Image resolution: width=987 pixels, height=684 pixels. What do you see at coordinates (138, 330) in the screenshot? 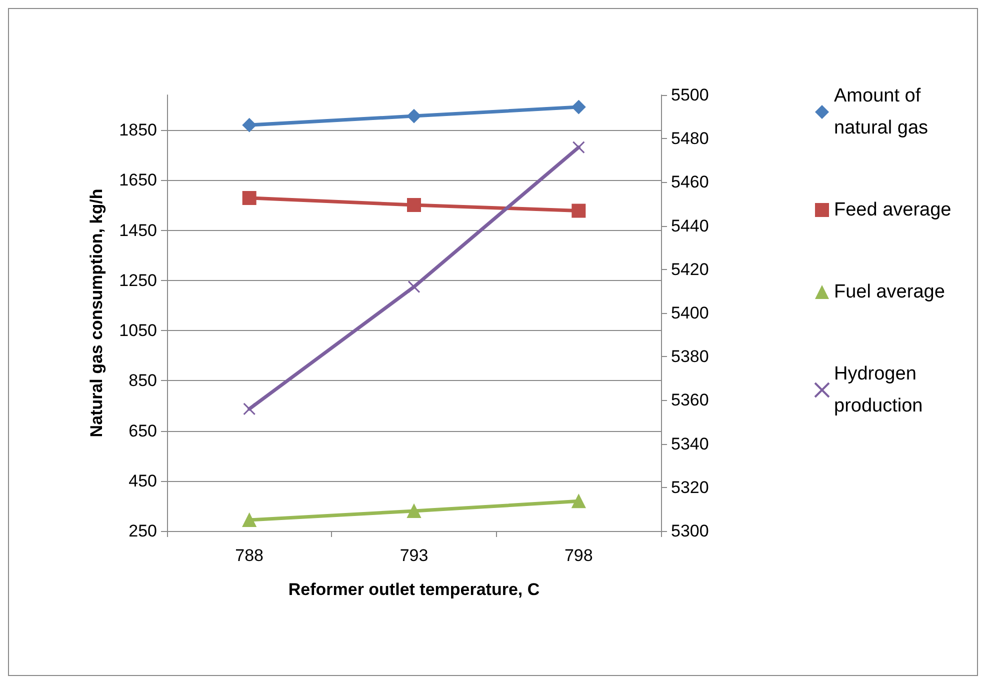
I see `y-tick-label: 1050` at bounding box center [138, 330].